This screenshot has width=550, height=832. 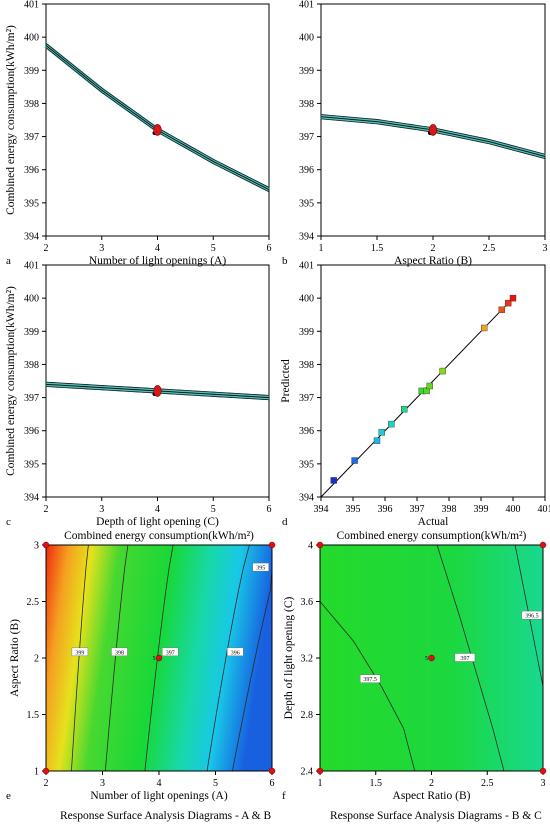 I want to click on x-tick-label: 395, so click(x=353, y=509).